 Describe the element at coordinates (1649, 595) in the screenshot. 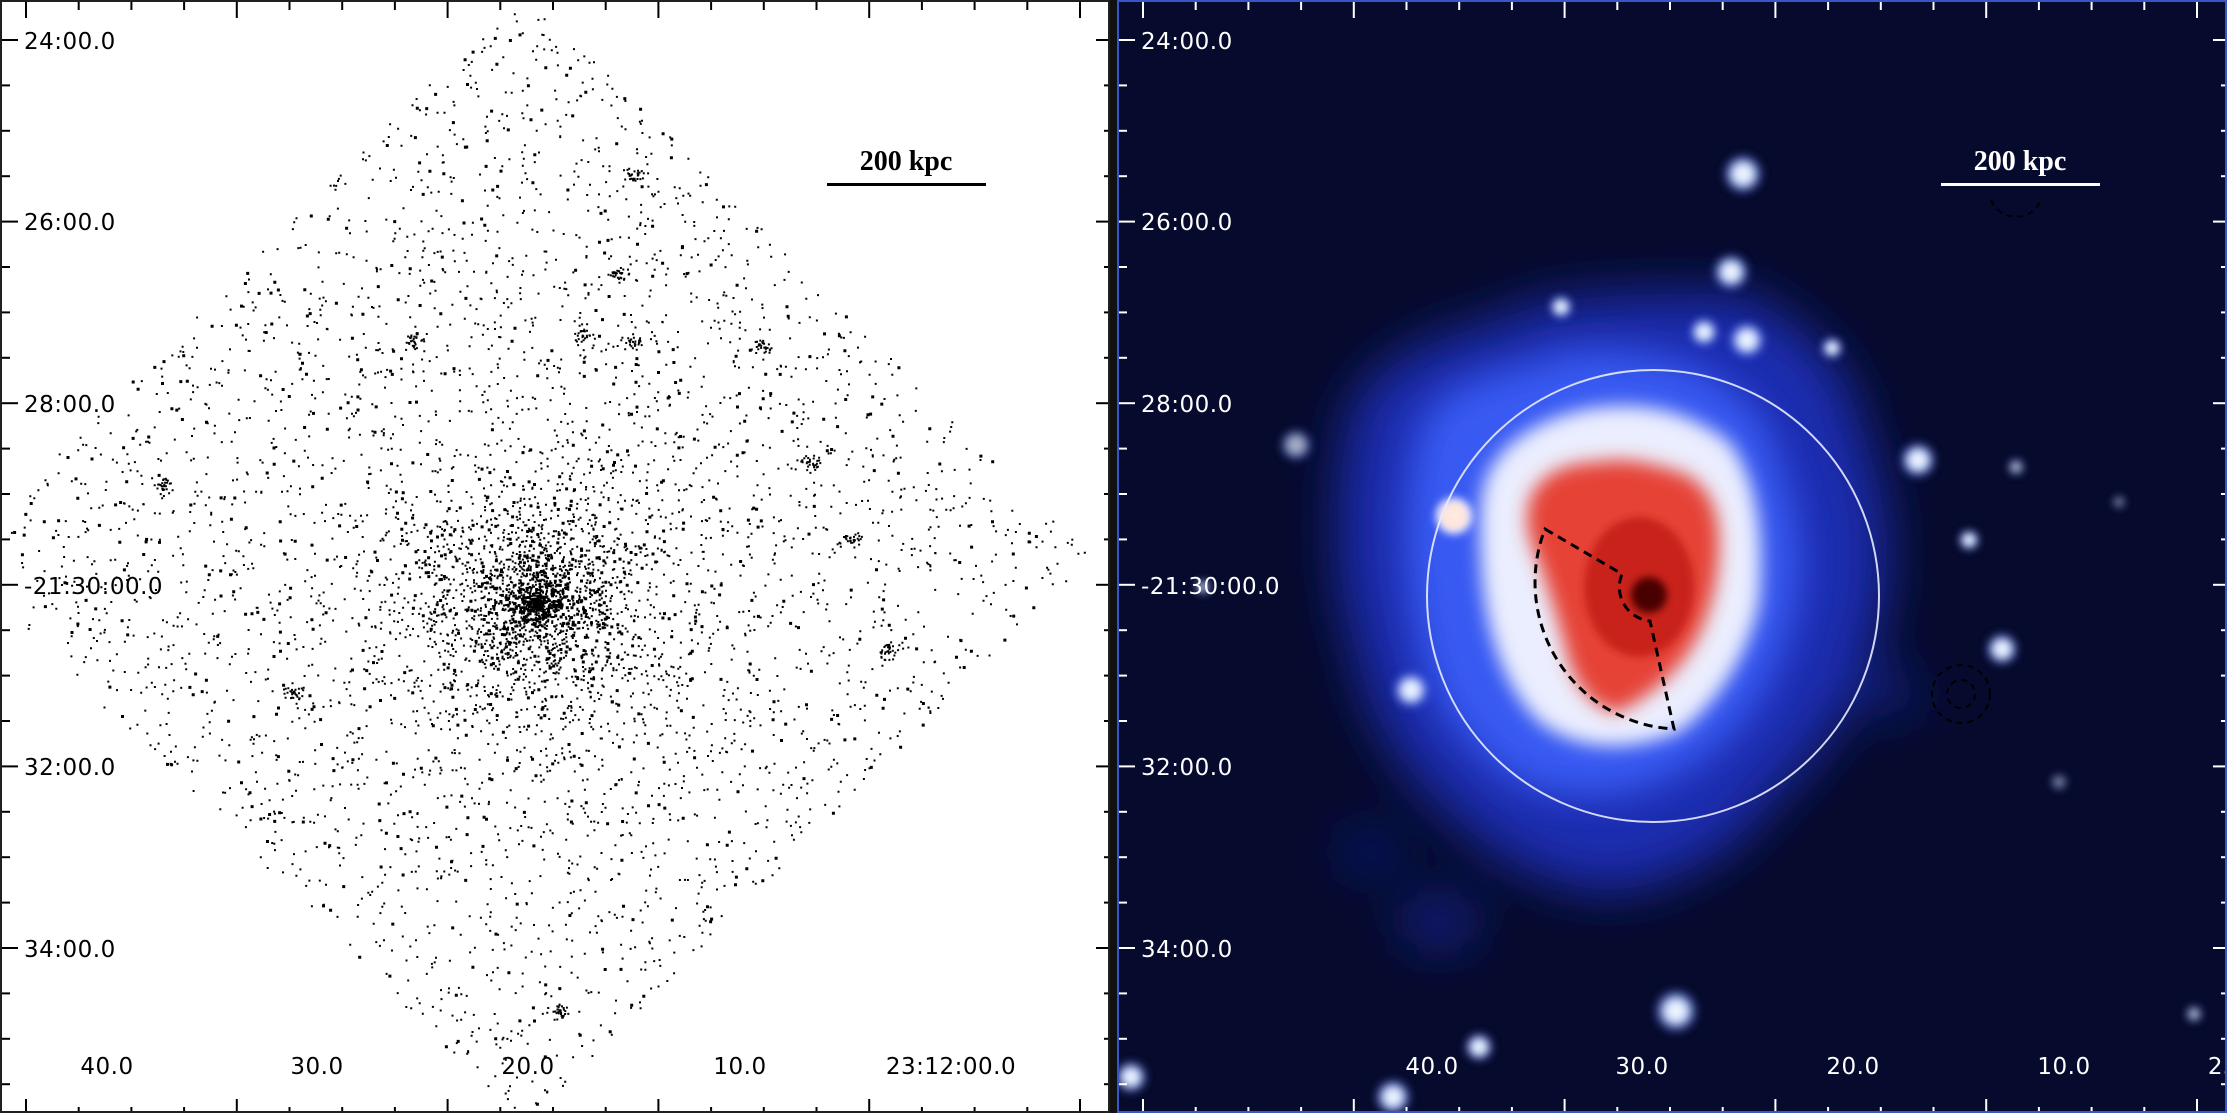

I see `core-peak` at that location.